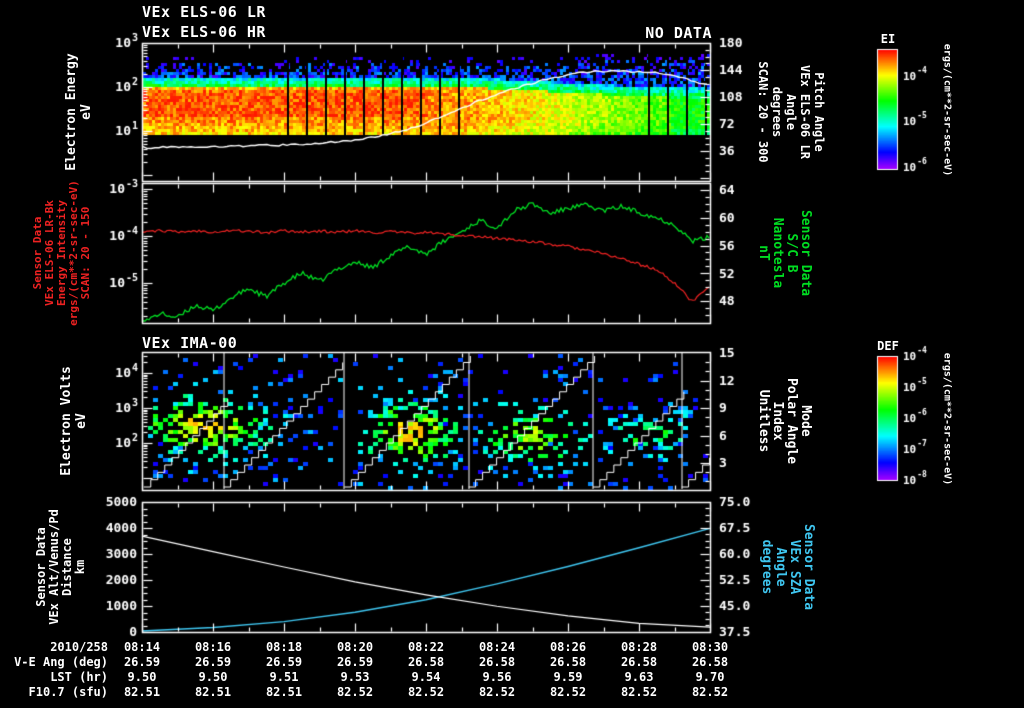  I want to click on footer-lst: 9.54, so click(426, 677).